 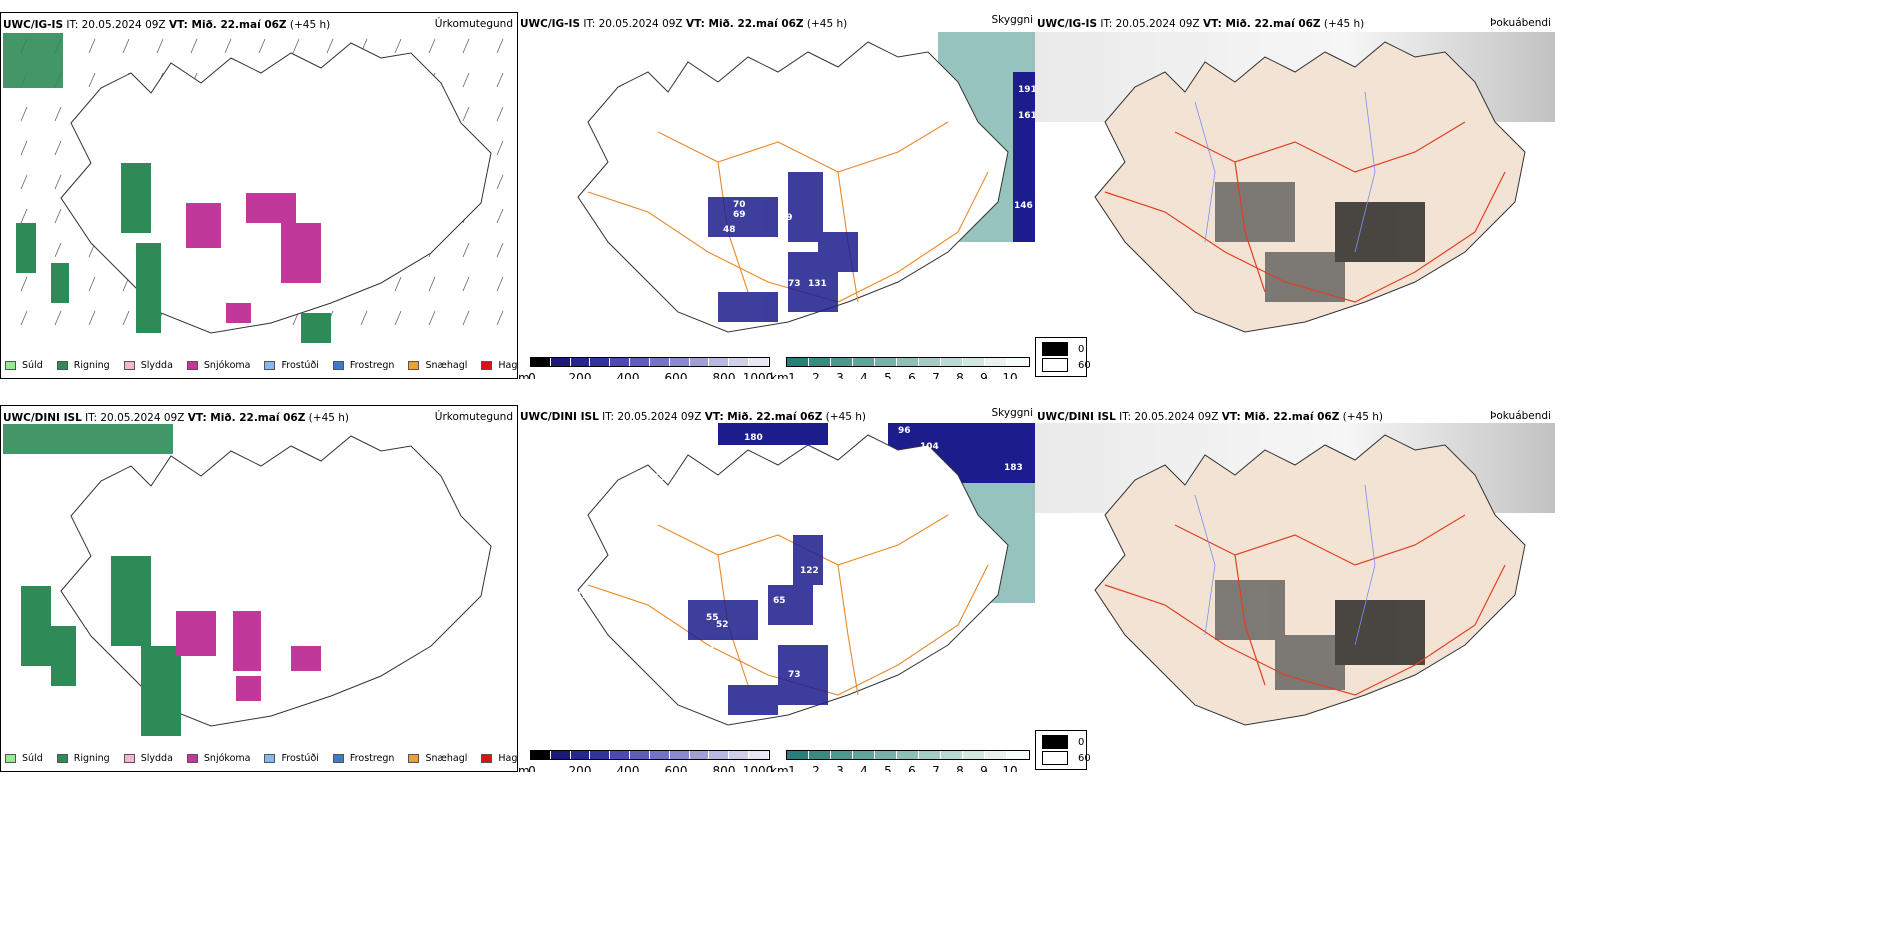 What do you see at coordinates (753, 438) in the screenshot?
I see `svg-text: 180` at bounding box center [753, 438].